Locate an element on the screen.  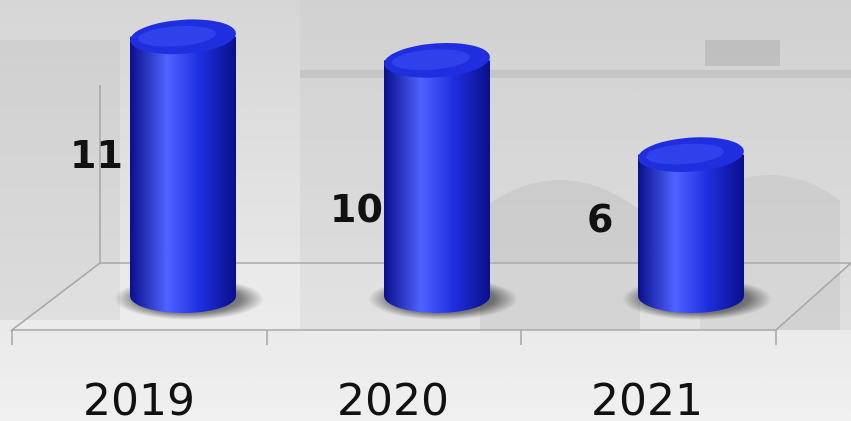
data-label-2019: 11 is located at coordinates (96, 155).